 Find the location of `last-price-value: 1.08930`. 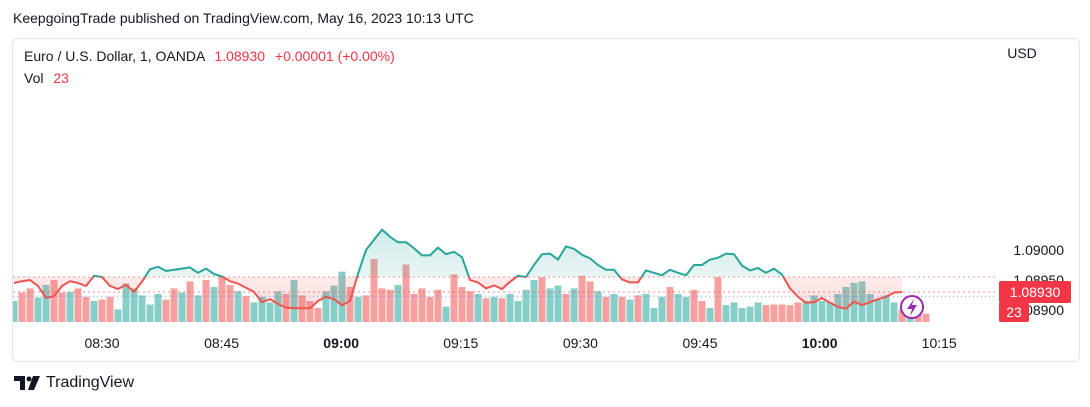

last-price-value: 1.08930 is located at coordinates (240, 56).